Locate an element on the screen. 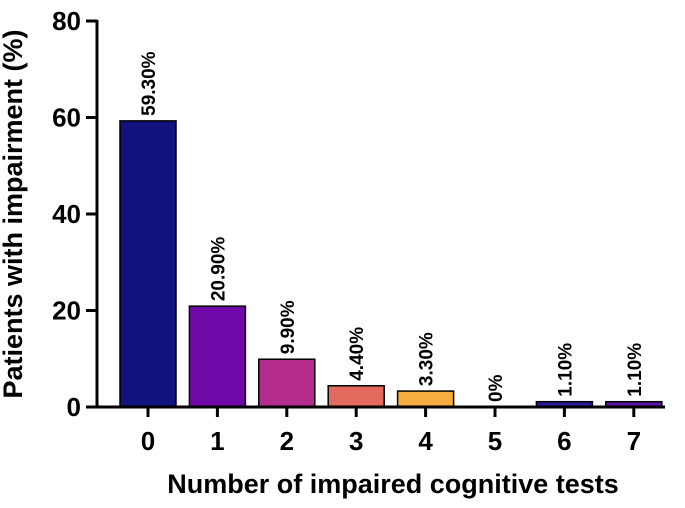  x-tick-label: 3 is located at coordinates (356, 441).